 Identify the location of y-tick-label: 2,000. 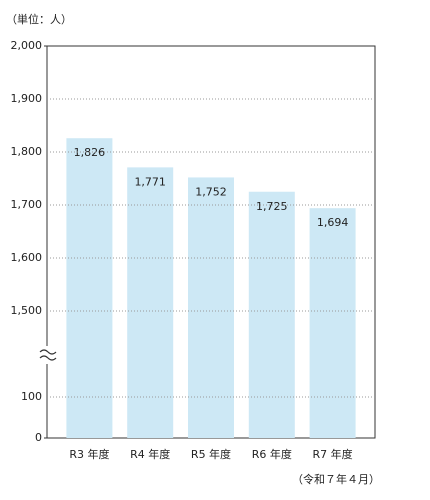
(27, 45).